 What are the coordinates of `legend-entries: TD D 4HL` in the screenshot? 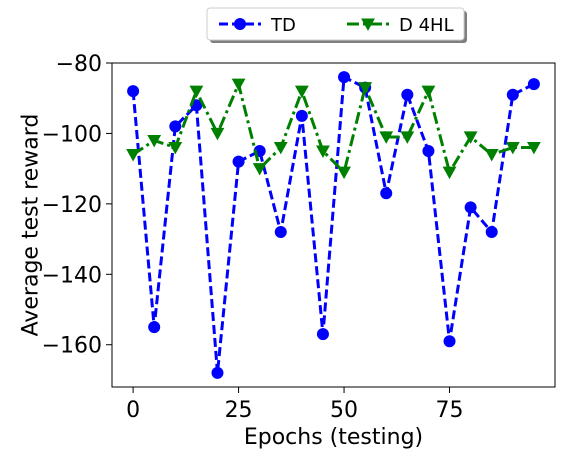 It's located at (336, 25).